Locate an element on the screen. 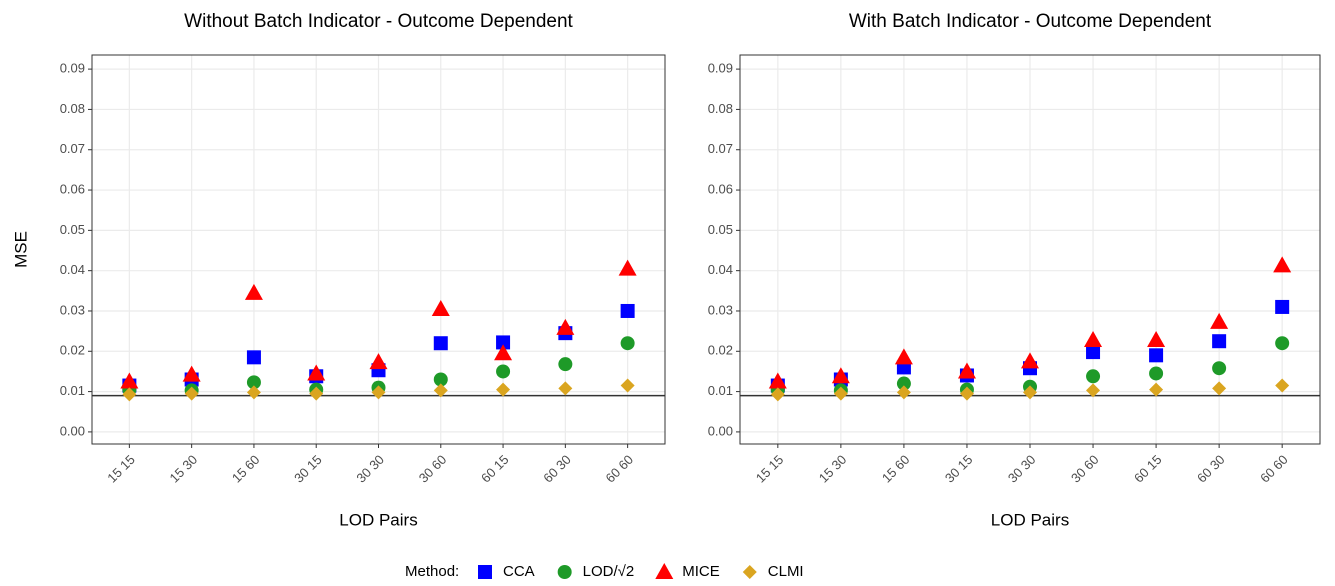  y-tick-label: 0.01 is located at coordinates (720, 390).